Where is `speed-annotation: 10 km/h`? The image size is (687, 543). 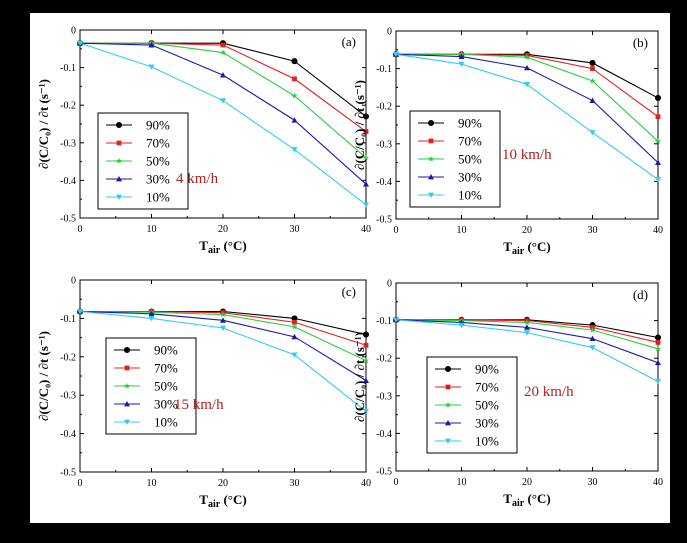
speed-annotation: 10 km/h is located at coordinates (527, 155).